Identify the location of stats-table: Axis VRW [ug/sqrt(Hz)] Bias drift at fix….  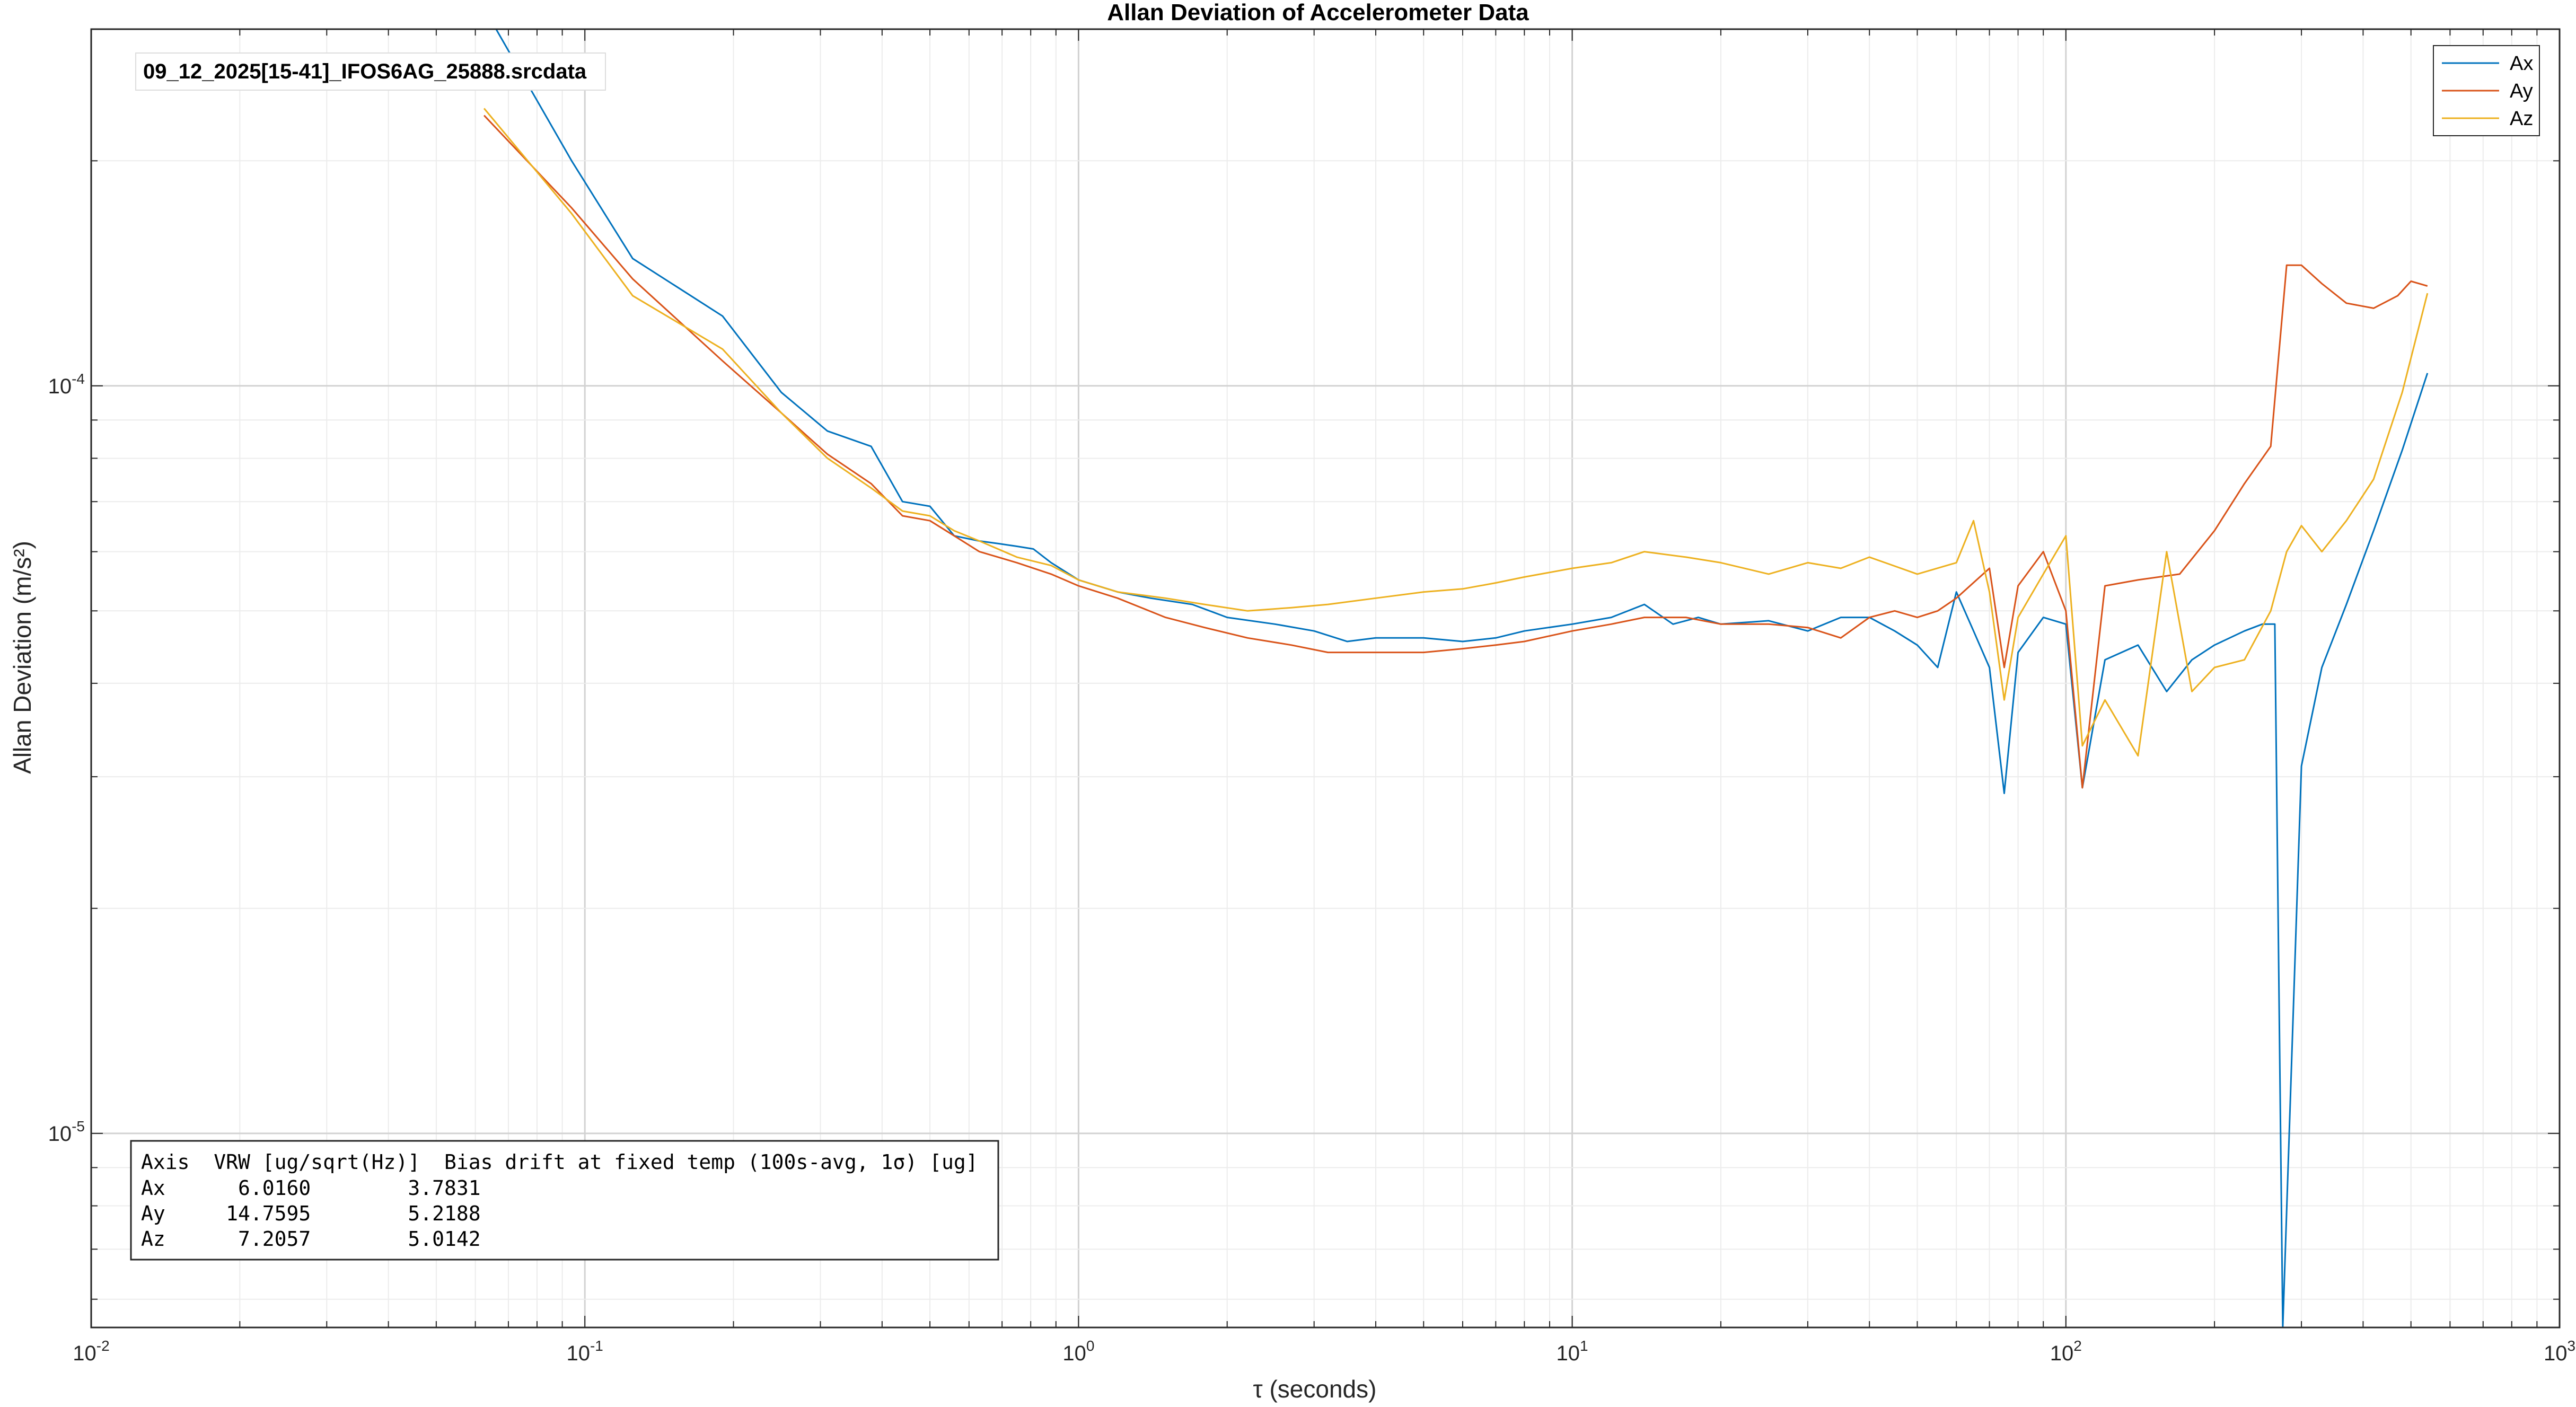
(564, 1200).